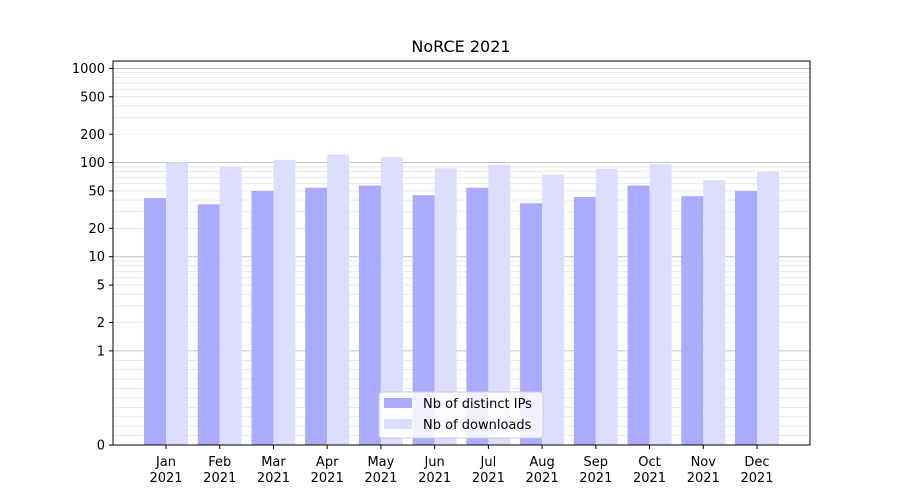  I want to click on y-tick-label: 50, so click(96, 191).